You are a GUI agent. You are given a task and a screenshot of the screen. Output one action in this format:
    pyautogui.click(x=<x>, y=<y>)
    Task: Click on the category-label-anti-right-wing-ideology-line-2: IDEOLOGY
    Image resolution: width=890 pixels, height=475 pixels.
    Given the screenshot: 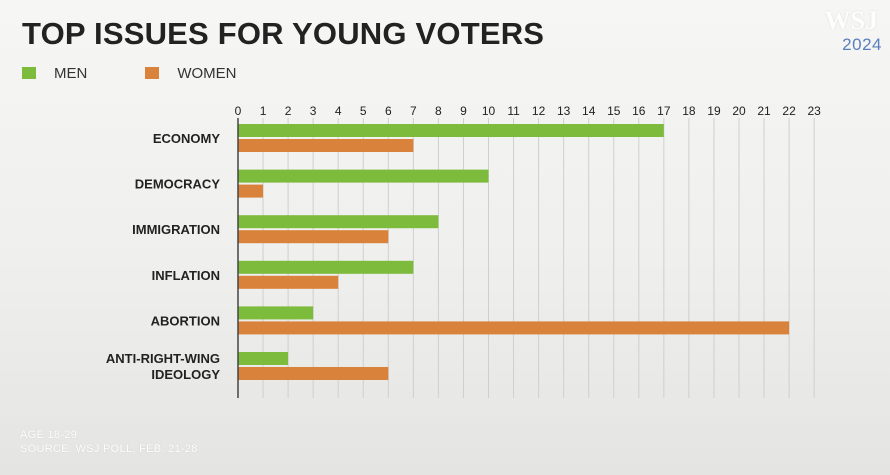 What is the action you would take?
    pyautogui.click(x=185, y=374)
    